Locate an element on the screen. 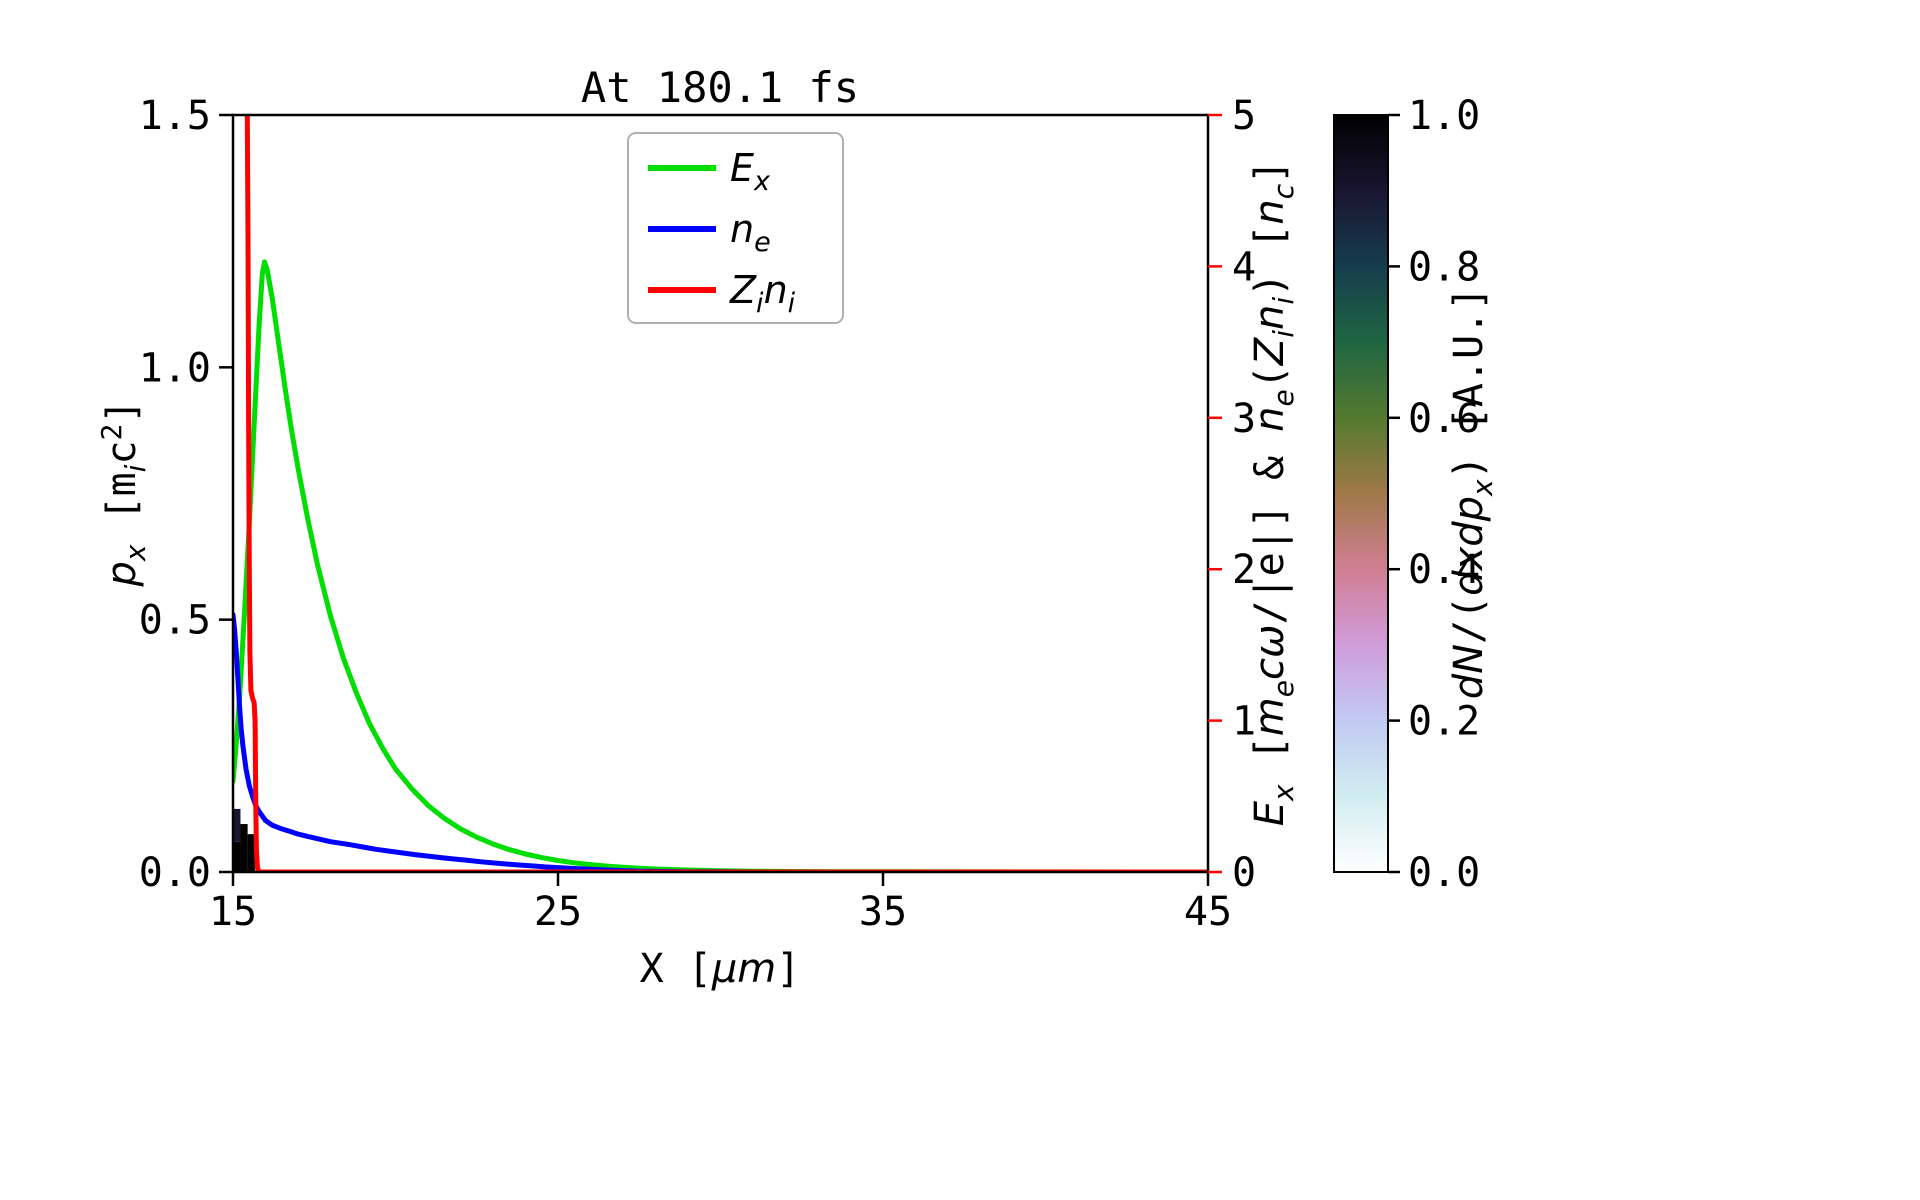 The width and height of the screenshot is (1920, 1200). colorbar-tick-label: 0.6 is located at coordinates (1444, 419).